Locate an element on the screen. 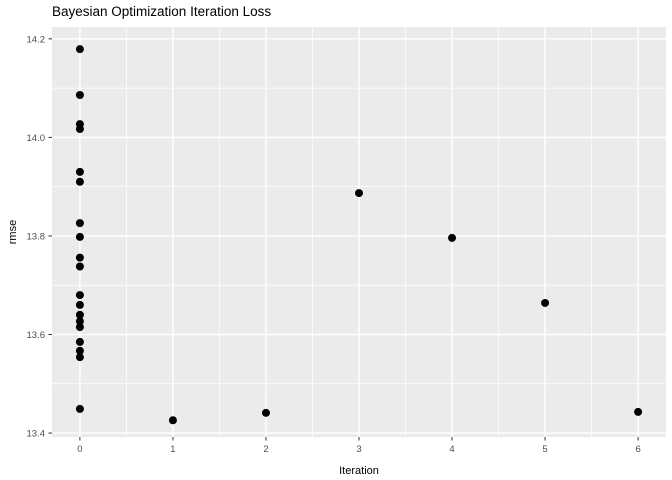 The width and height of the screenshot is (672, 480). y-tick-label: 14.2 is located at coordinates (36, 39).